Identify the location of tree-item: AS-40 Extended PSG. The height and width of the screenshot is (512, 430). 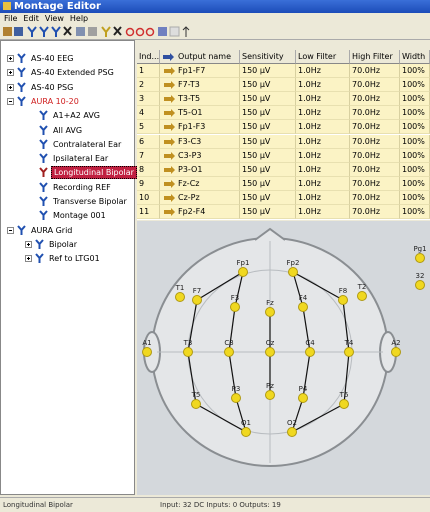
(67, 72).